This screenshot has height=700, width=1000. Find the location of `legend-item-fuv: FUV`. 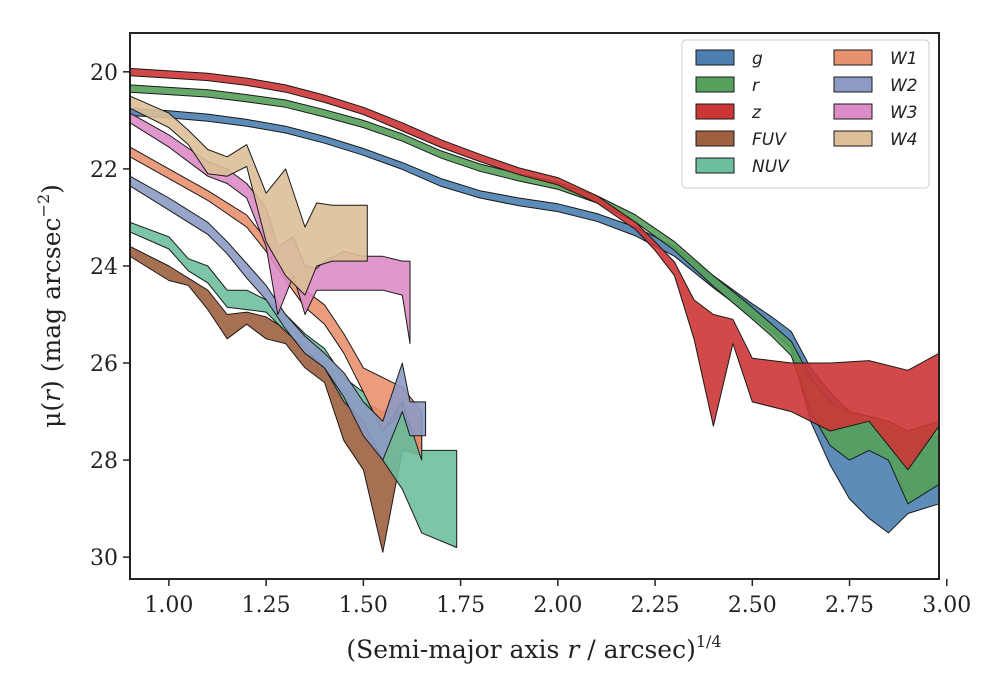

legend-item-fuv: FUV is located at coordinates (741, 140).